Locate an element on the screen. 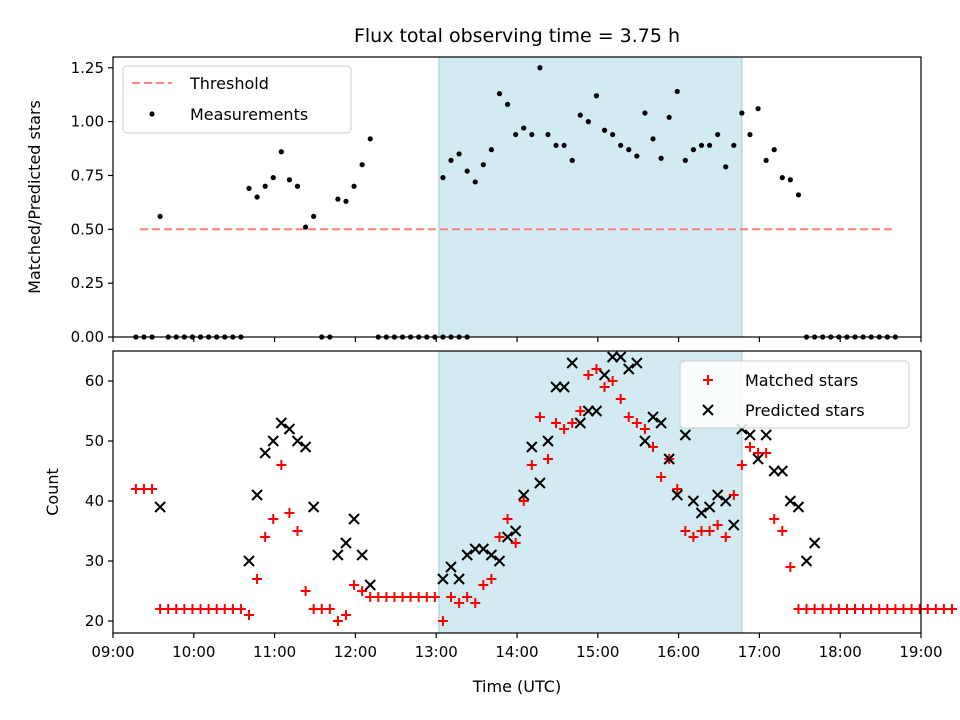  x-tick-label: 17:00 is located at coordinates (759, 652).